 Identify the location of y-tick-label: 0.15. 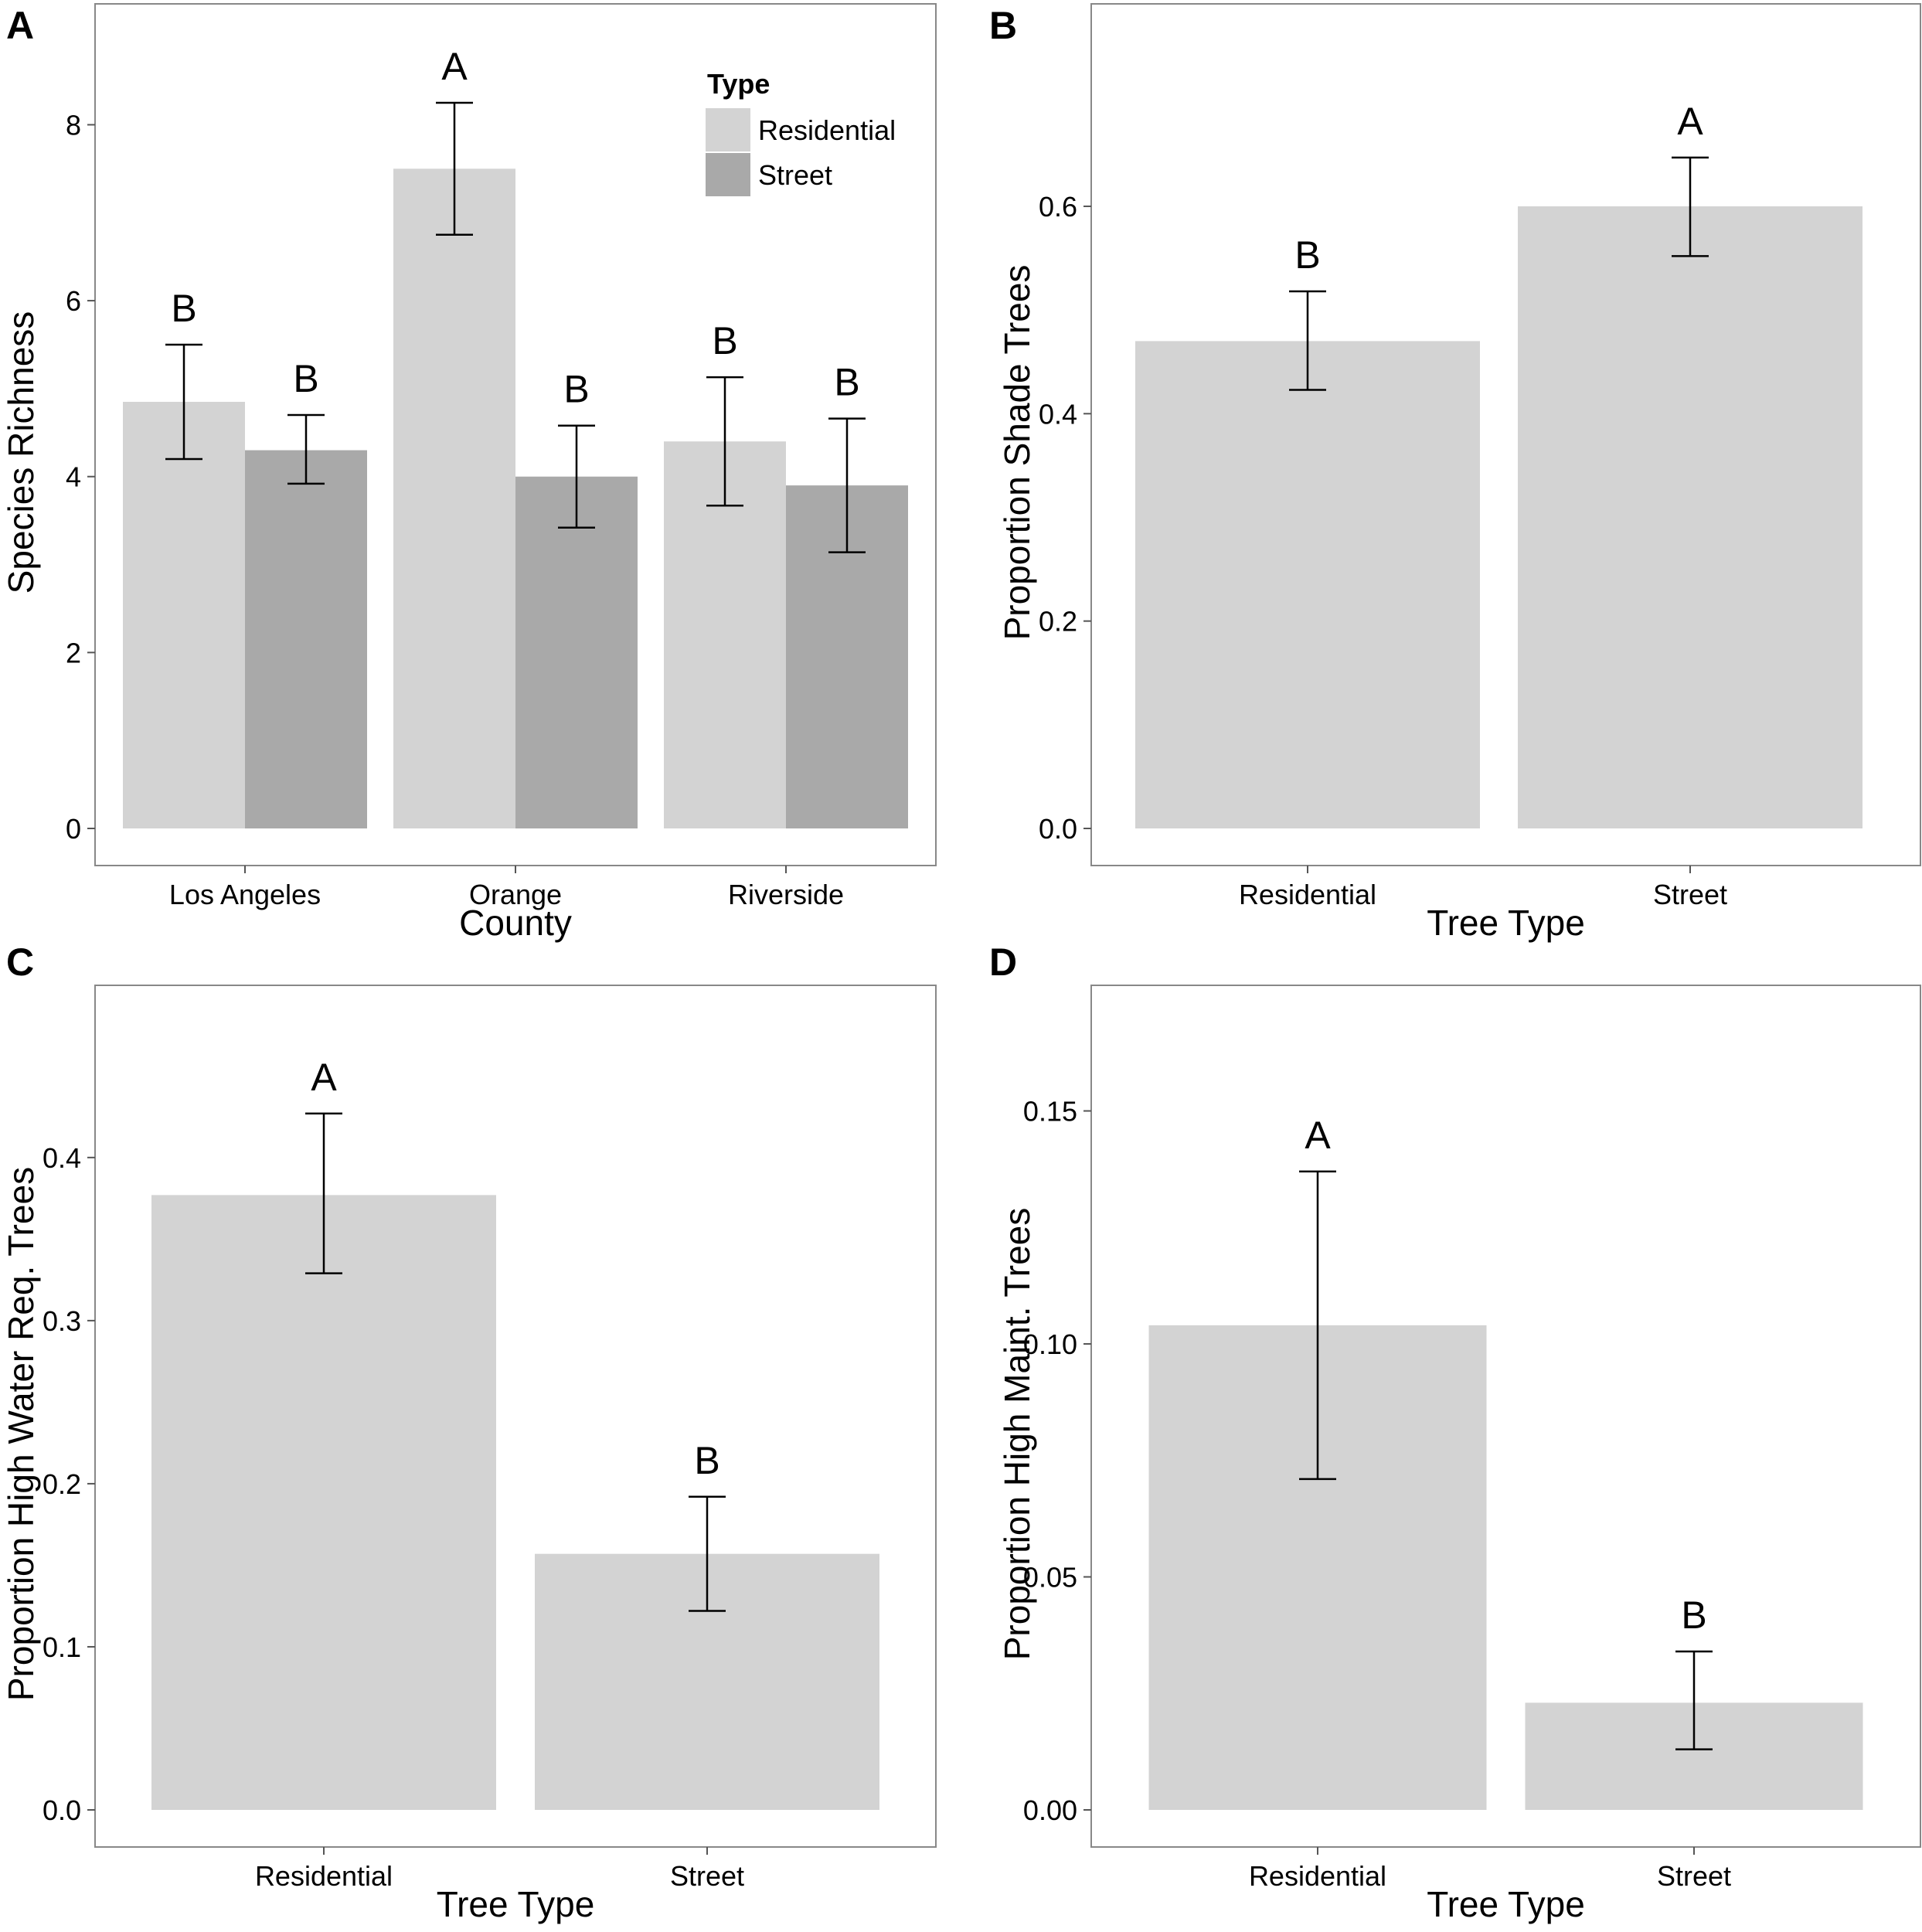
(1050, 1112).